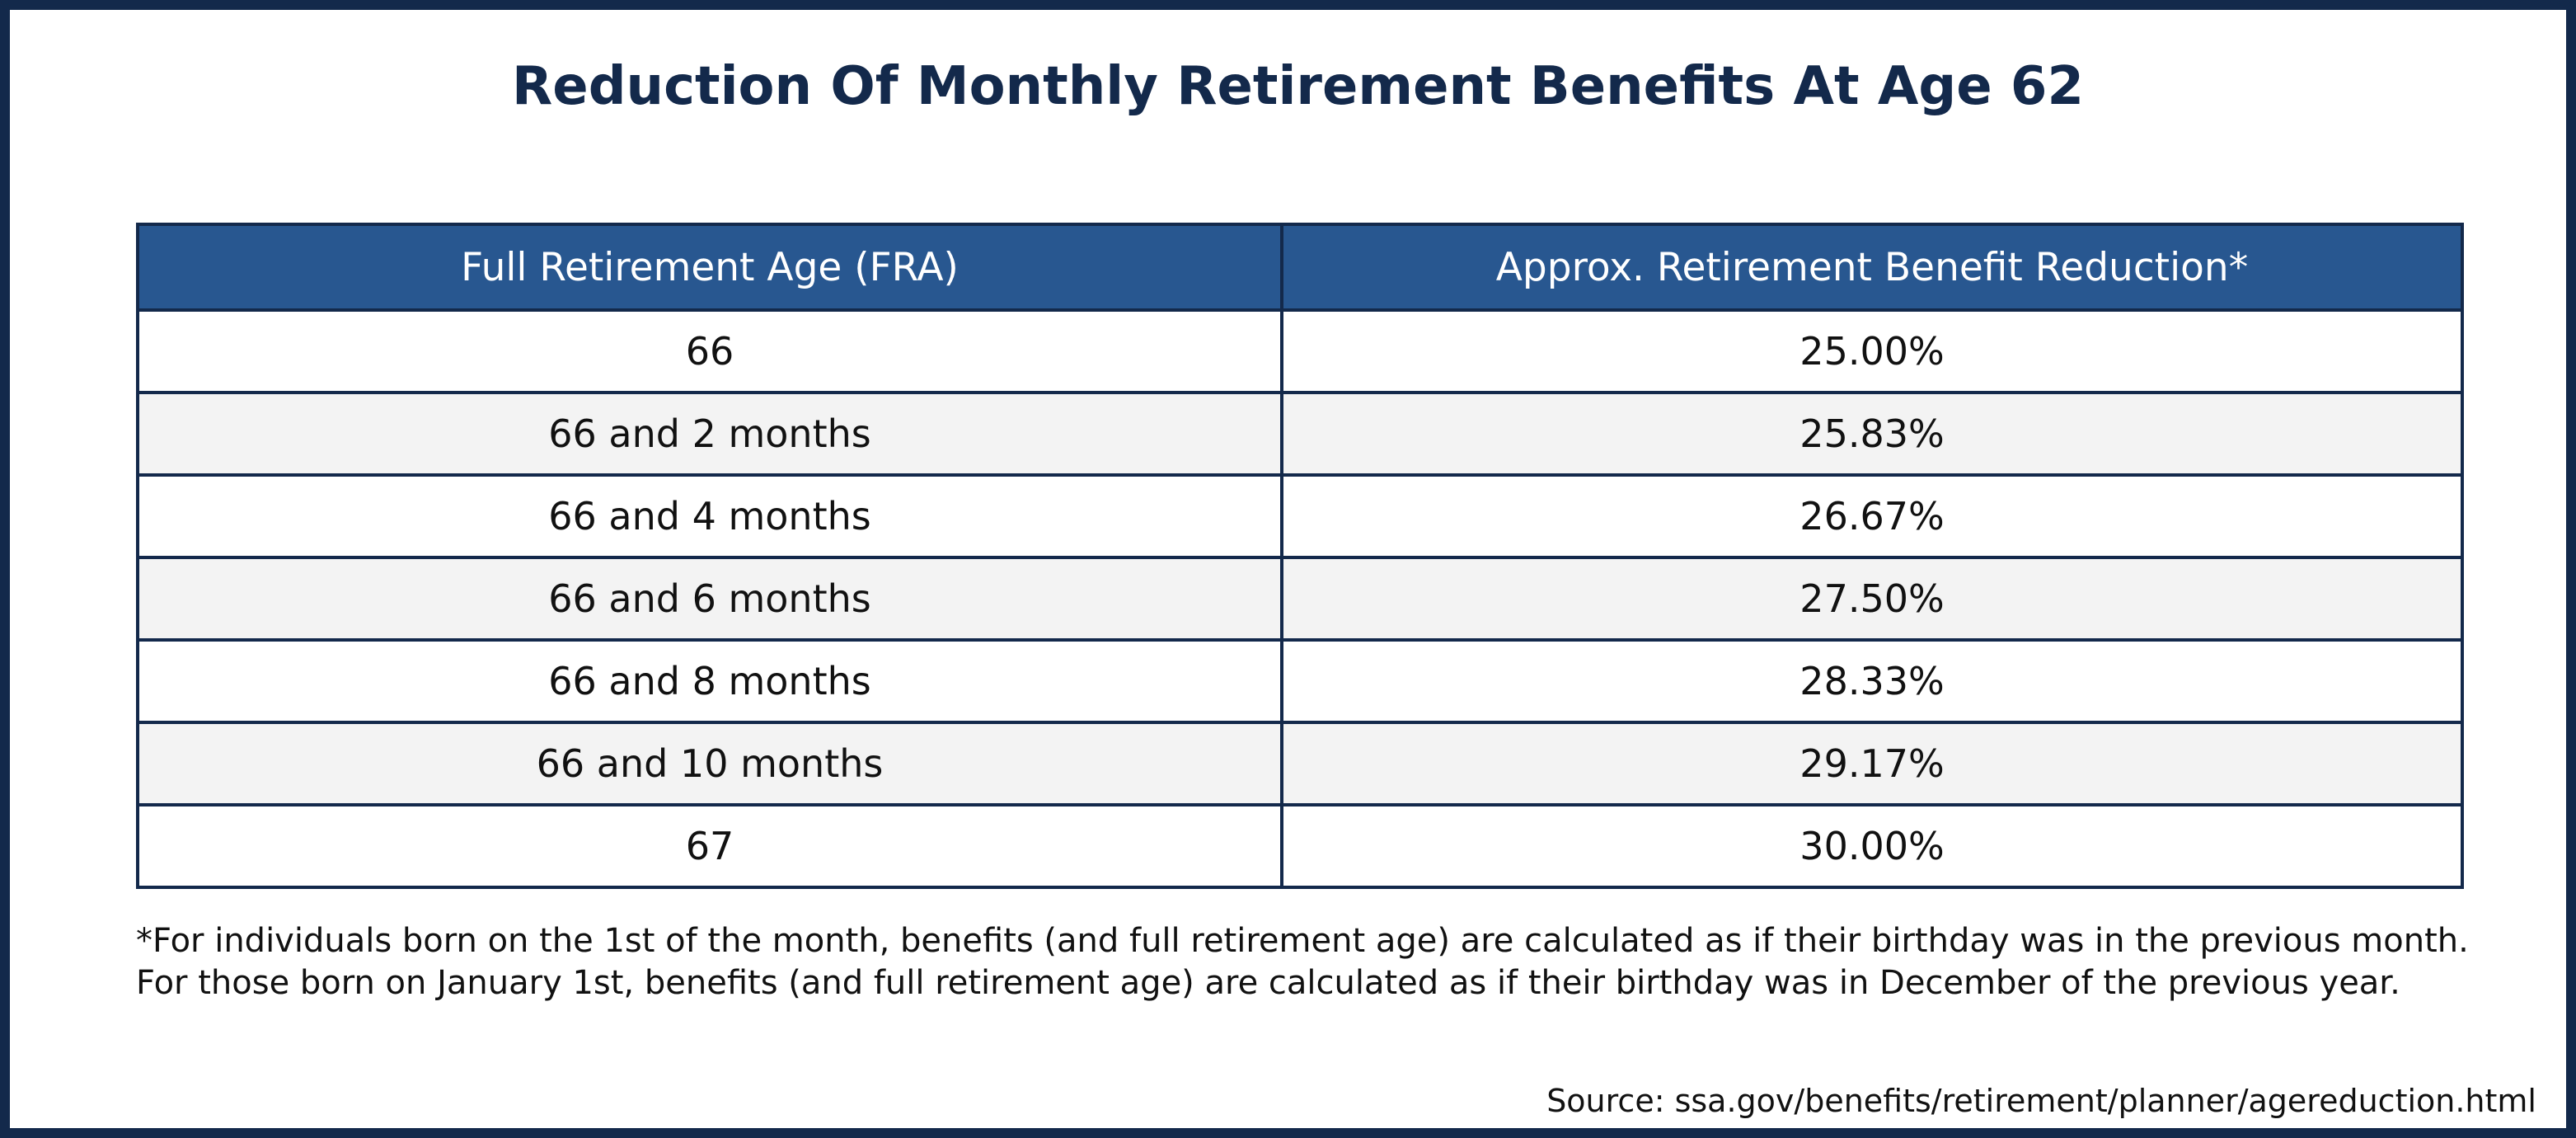  I want to click on reduction-cell: 25.83%, so click(1872, 434).